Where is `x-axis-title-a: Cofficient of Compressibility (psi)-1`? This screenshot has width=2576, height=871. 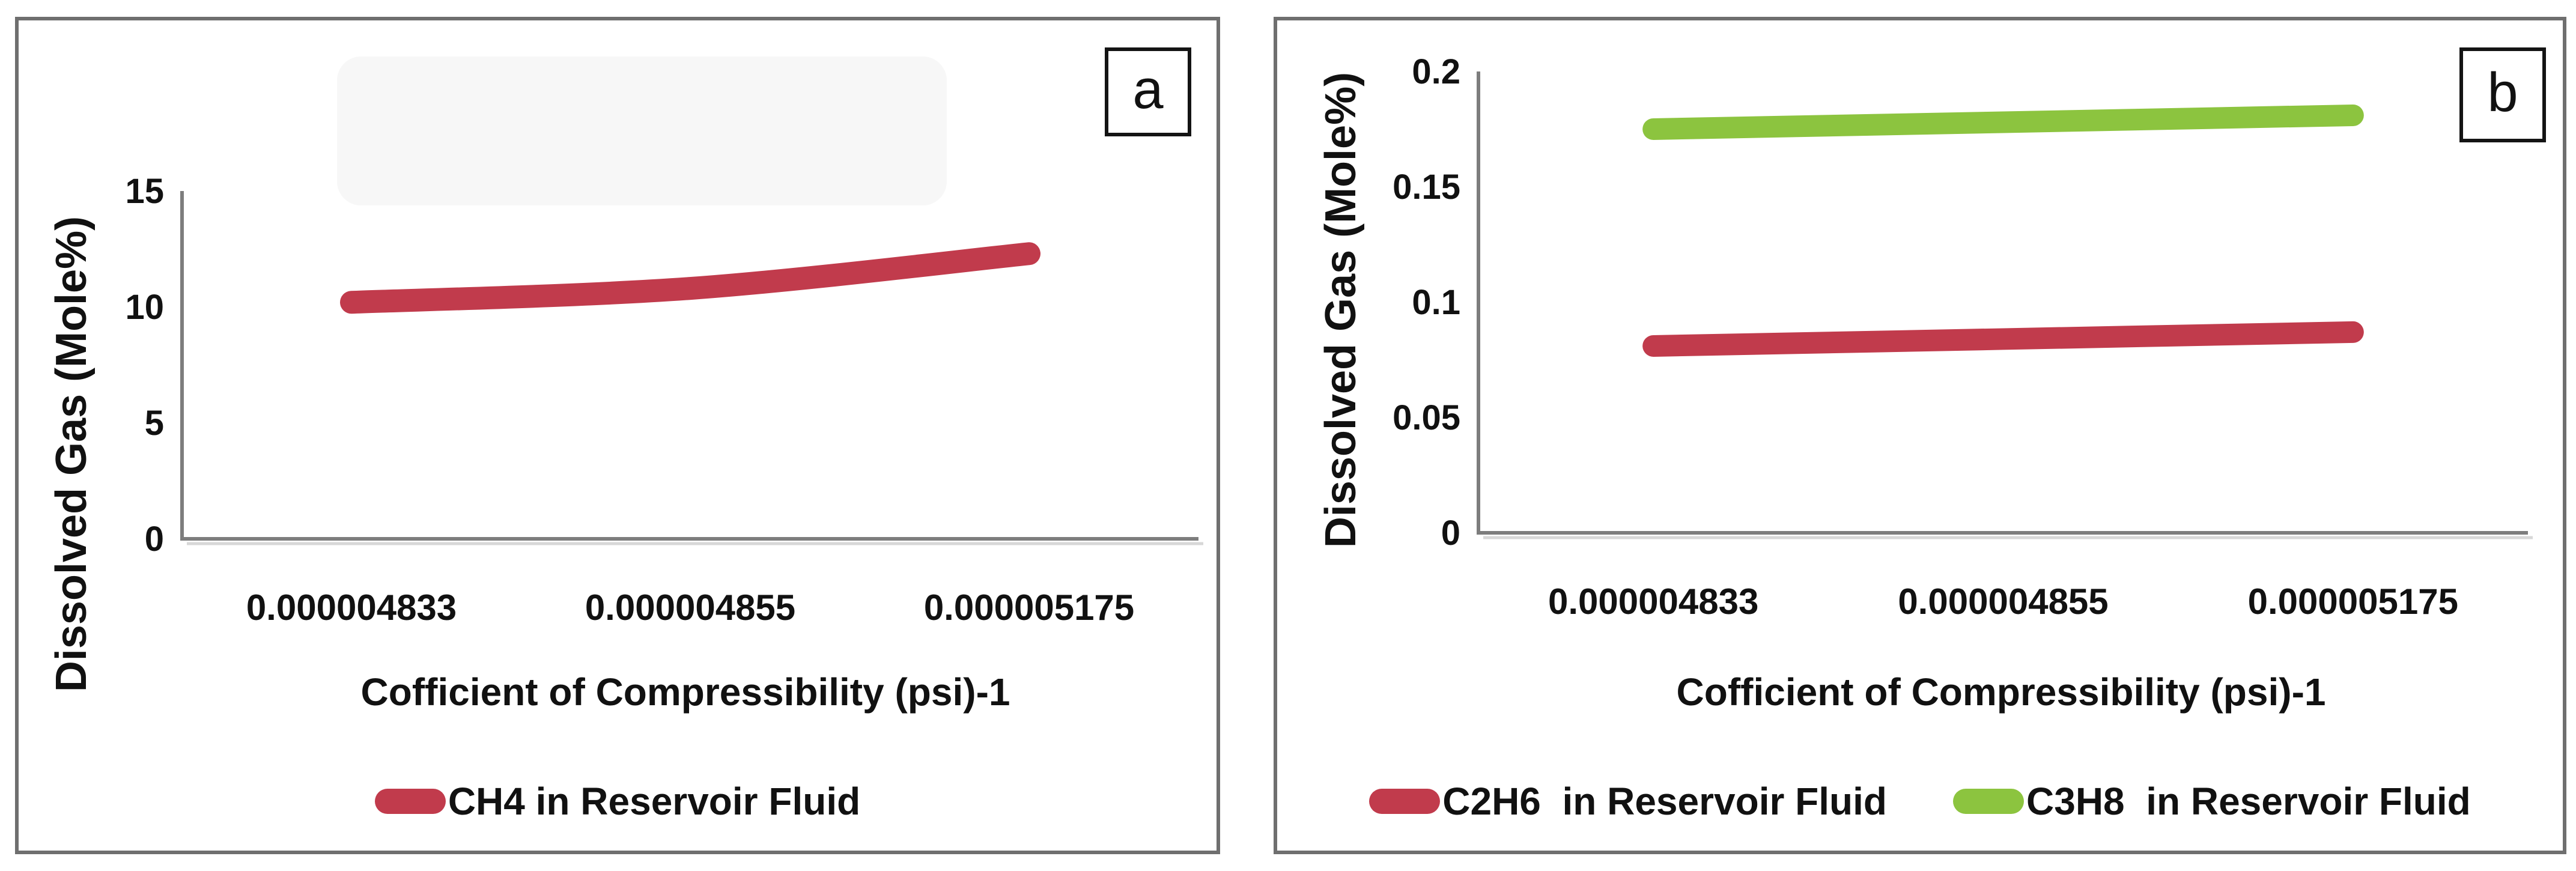 x-axis-title-a: Cofficient of Compressibility (psi)-1 is located at coordinates (685, 692).